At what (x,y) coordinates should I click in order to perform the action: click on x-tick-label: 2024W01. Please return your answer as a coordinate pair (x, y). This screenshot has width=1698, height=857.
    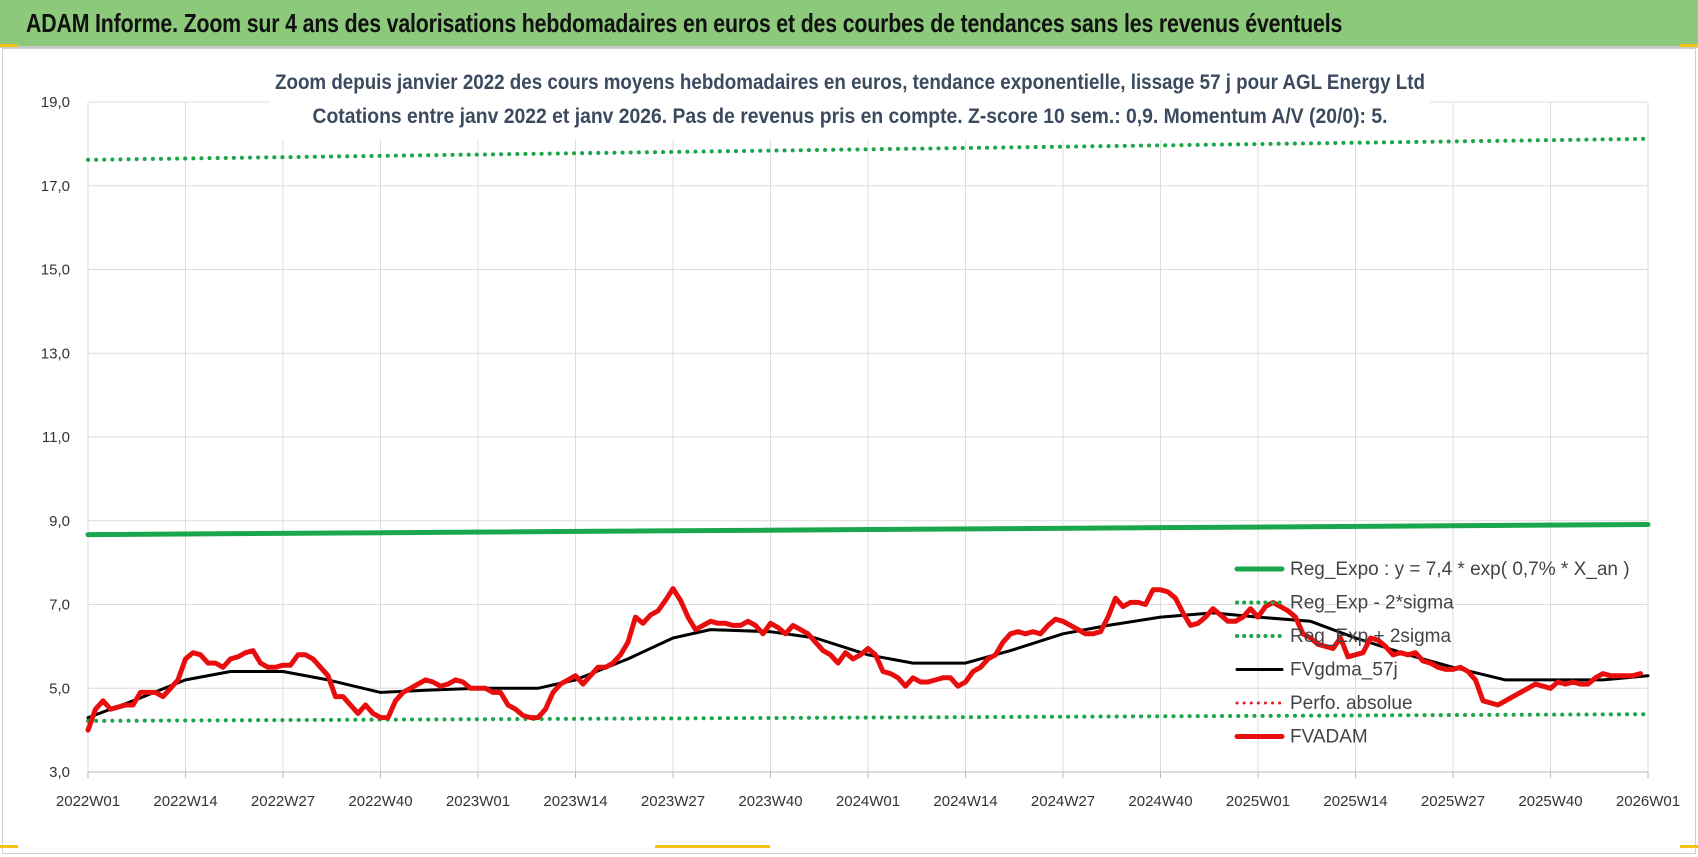
    Looking at the image, I should click on (868, 801).